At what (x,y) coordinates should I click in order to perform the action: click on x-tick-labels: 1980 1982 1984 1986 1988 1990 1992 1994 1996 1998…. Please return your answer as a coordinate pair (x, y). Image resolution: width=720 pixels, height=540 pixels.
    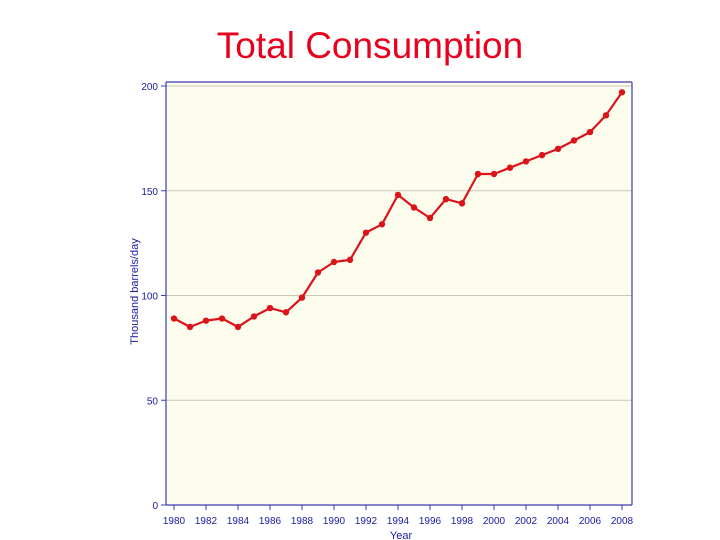
    Looking at the image, I should click on (398, 516).